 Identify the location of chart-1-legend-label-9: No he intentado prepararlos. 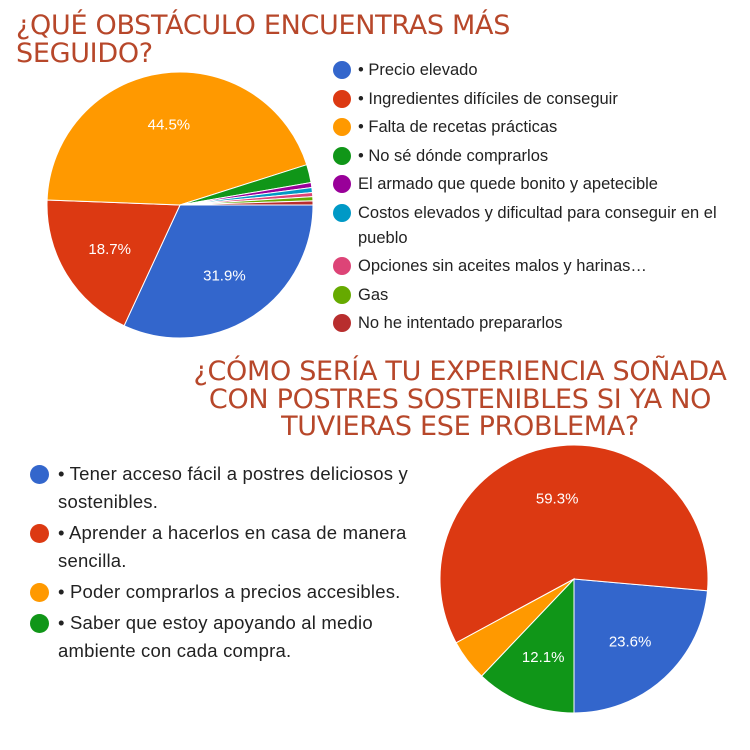
(460, 323).